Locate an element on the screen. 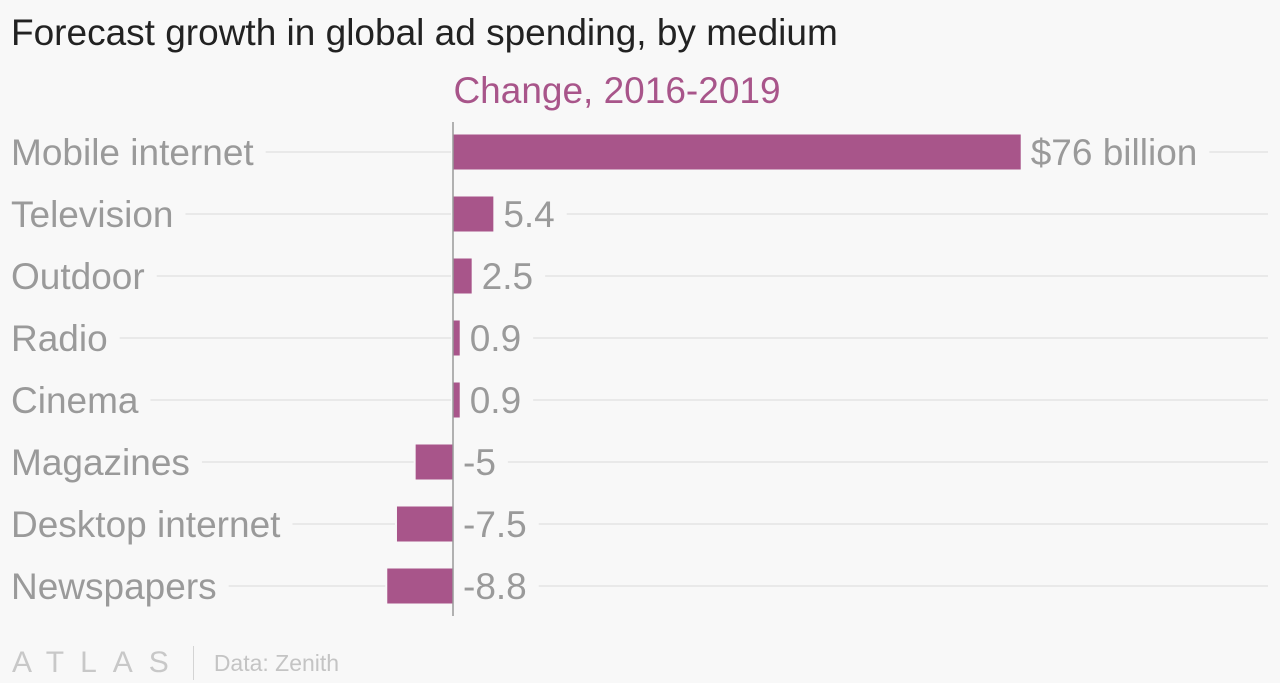 The height and width of the screenshot is (683, 1280). footer: ATLAS Data: Zenith is located at coordinates (175, 663).